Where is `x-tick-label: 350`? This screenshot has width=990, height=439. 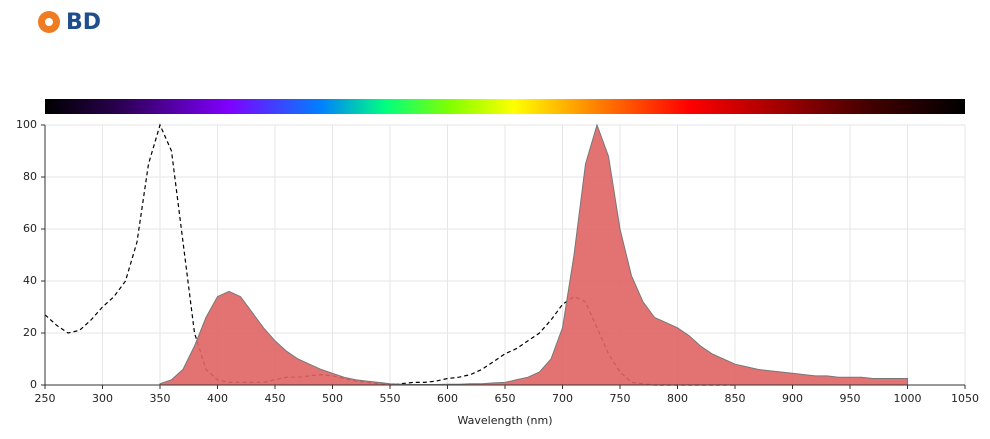
x-tick-label: 350 is located at coordinates (160, 398).